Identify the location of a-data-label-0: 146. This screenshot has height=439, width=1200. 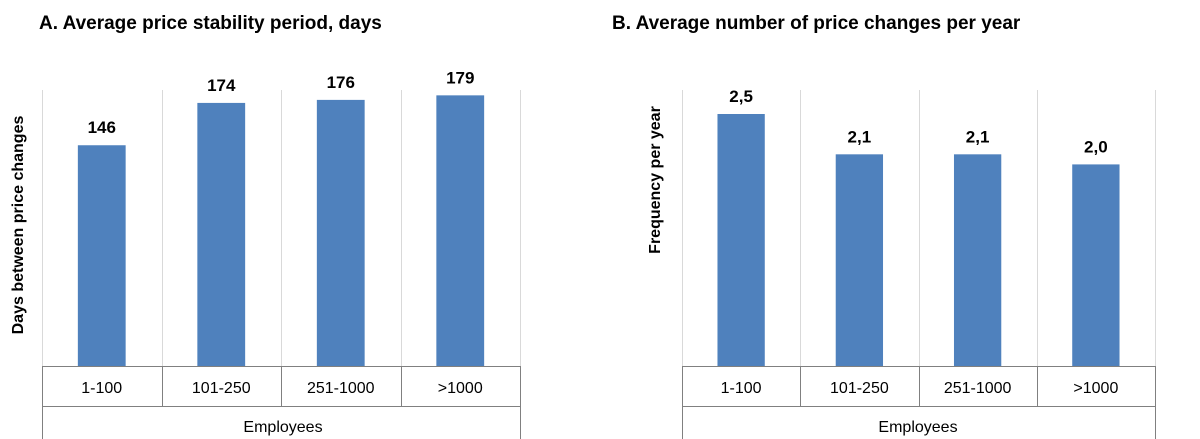
(102, 127).